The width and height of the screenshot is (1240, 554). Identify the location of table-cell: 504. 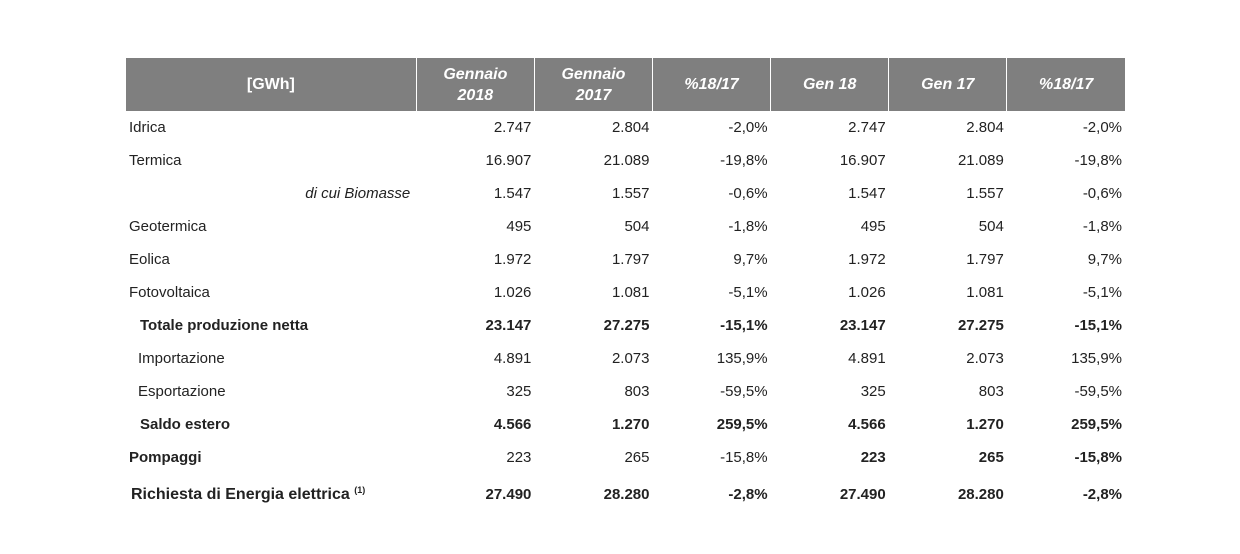
(991, 226).